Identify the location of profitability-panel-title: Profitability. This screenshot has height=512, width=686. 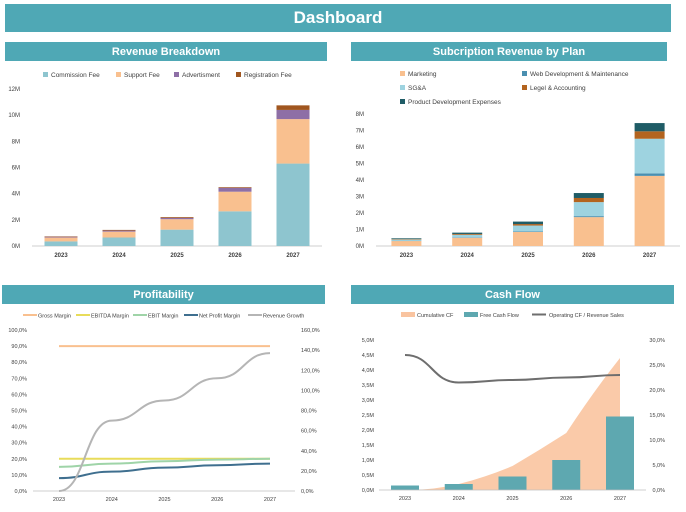
(163, 294).